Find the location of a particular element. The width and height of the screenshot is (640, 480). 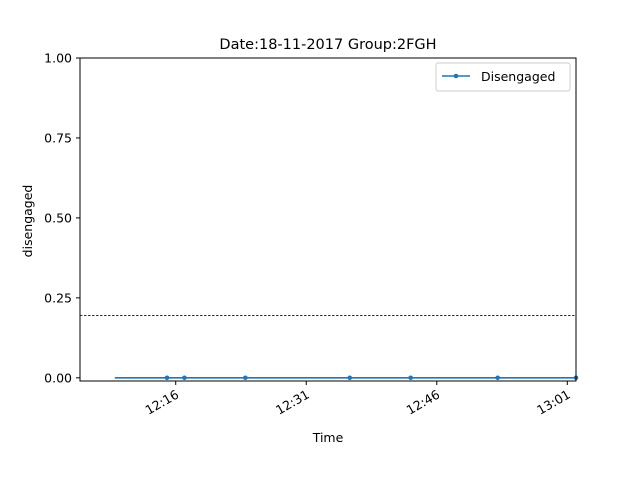

legend-box is located at coordinates (503, 77).